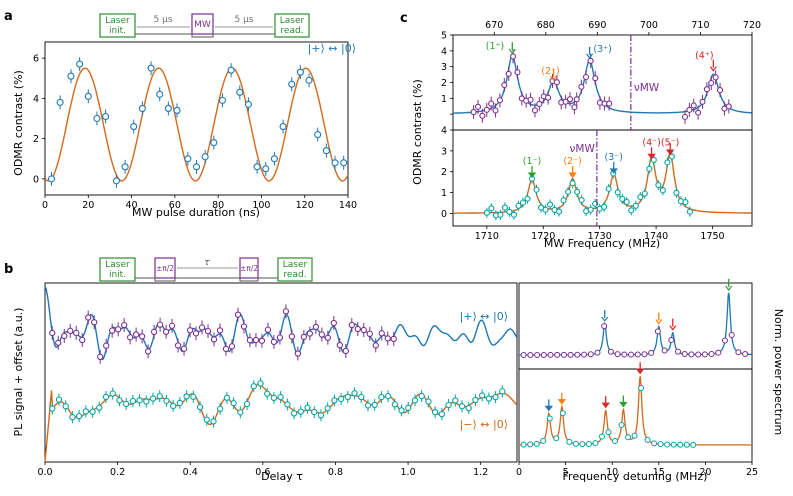  I want to click on chart-a: 0 20 40 60 80 100 120 140 0 2 4 6, so click(195, 126).